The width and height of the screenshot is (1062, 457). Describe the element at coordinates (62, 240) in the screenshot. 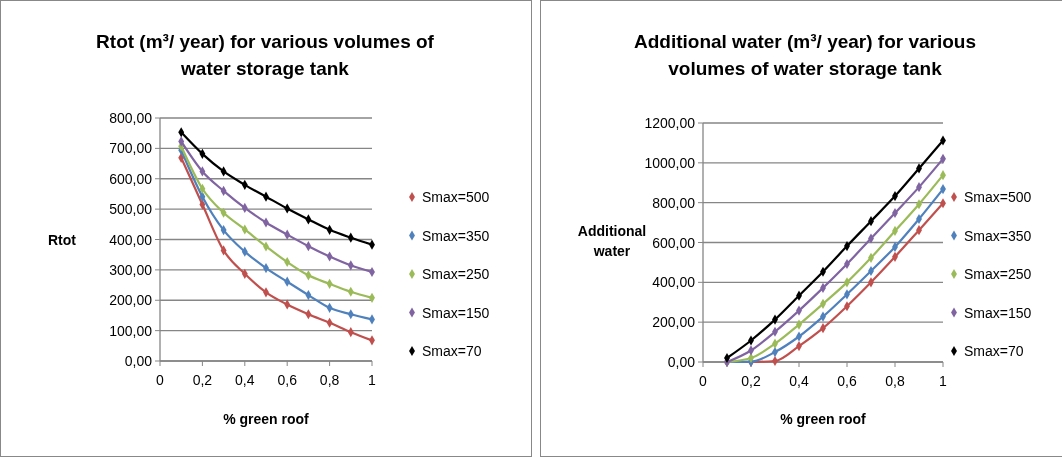

I see `y-axis-title: Rtot` at that location.